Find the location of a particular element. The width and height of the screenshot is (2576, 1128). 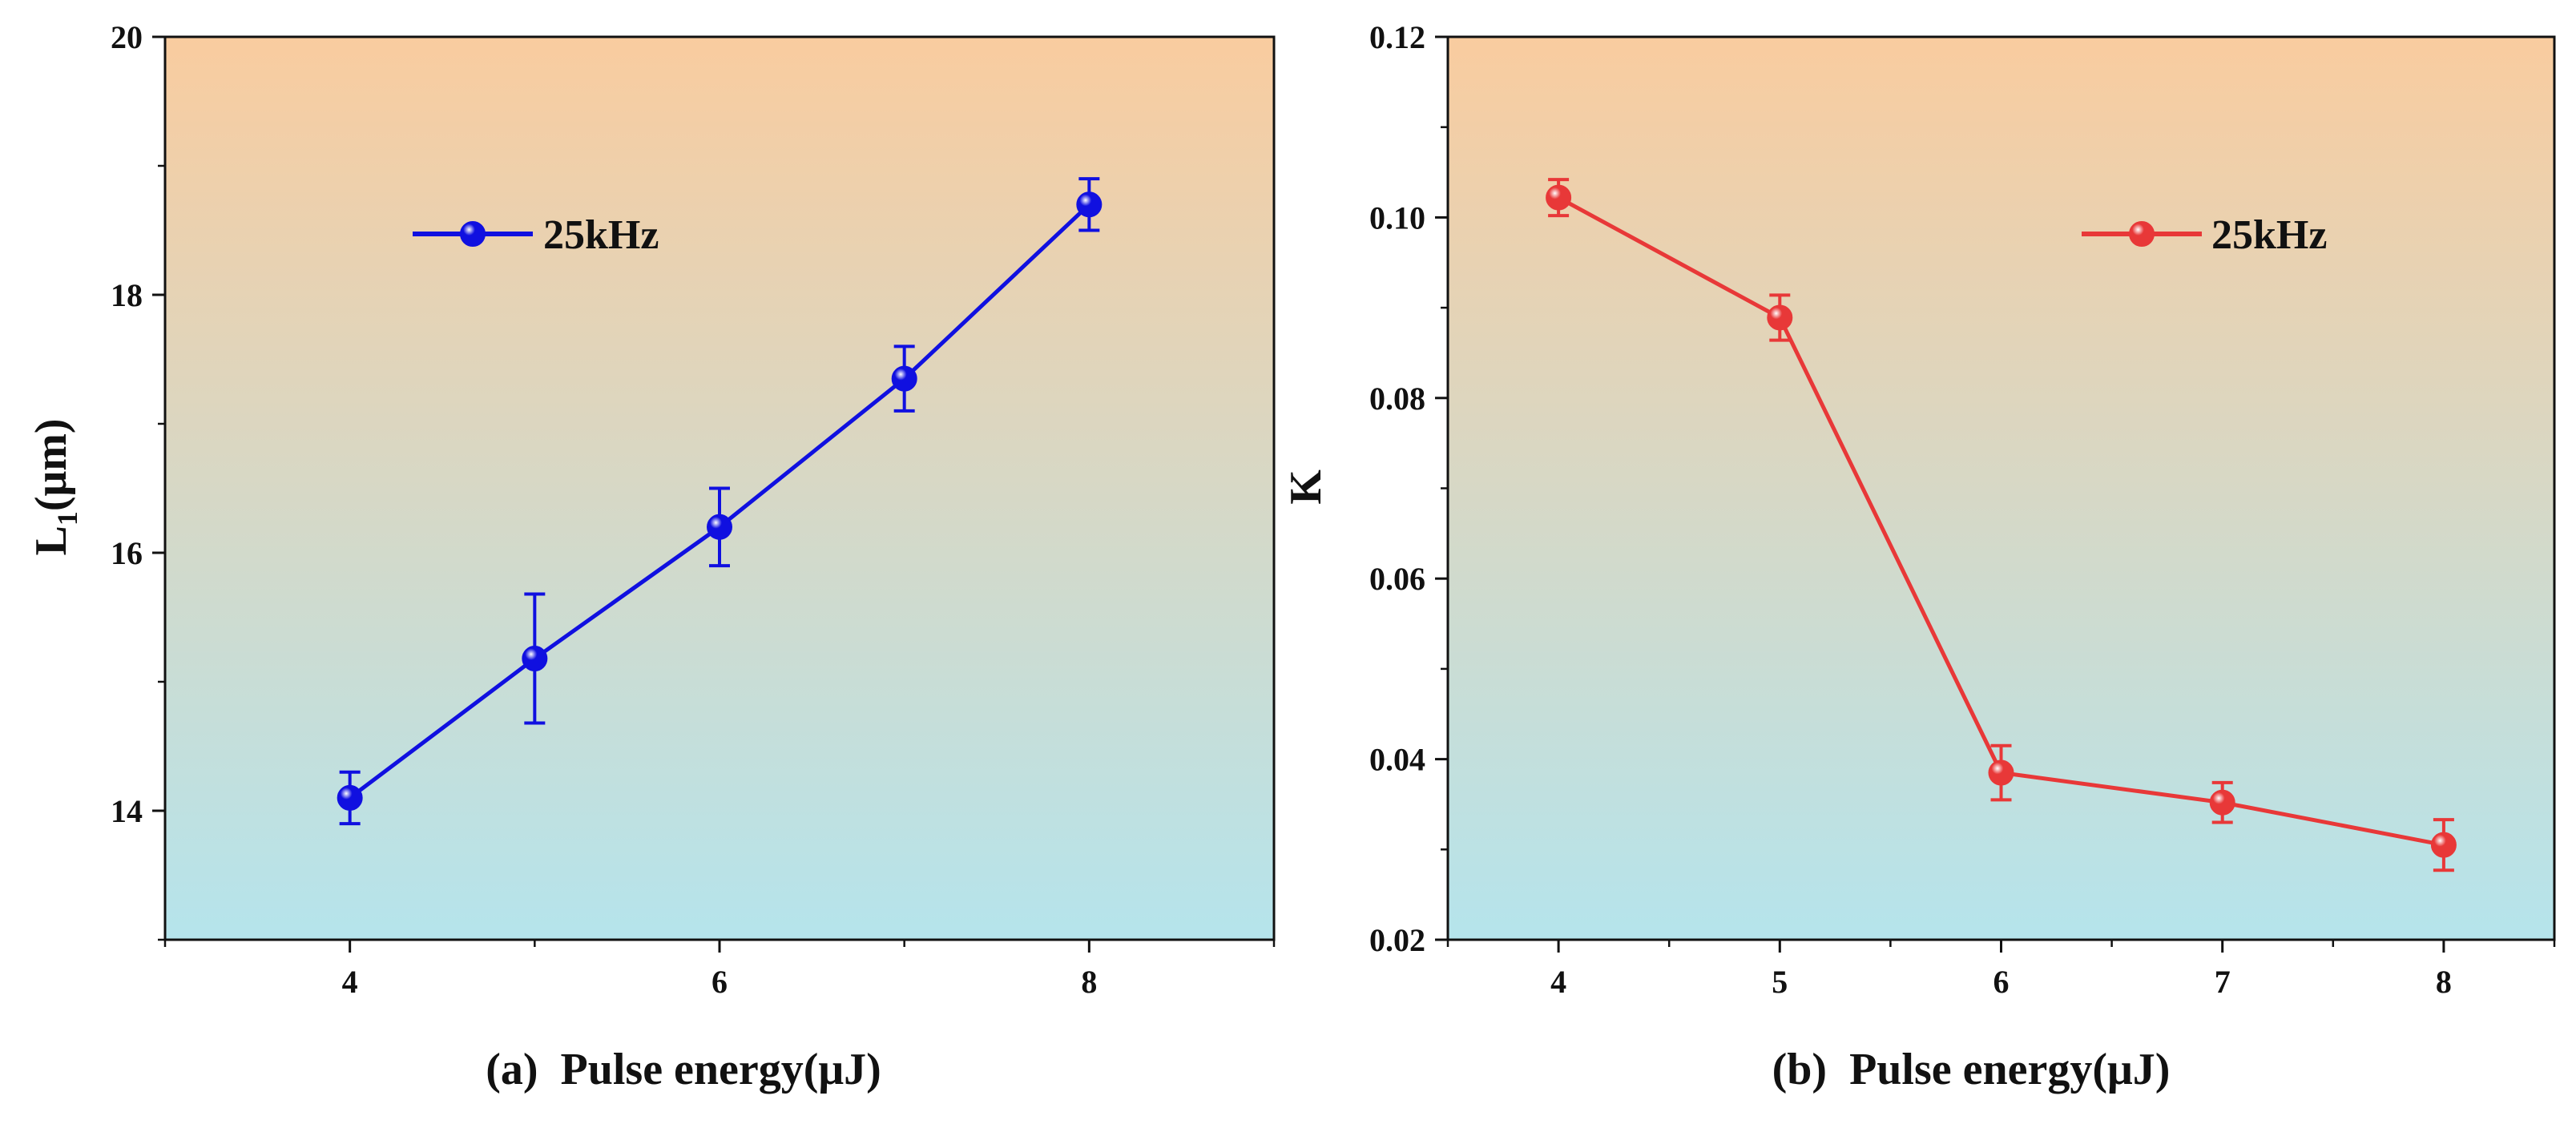

x-axis-label-b: Pulse energy(μJ) is located at coordinates (2009, 1069).